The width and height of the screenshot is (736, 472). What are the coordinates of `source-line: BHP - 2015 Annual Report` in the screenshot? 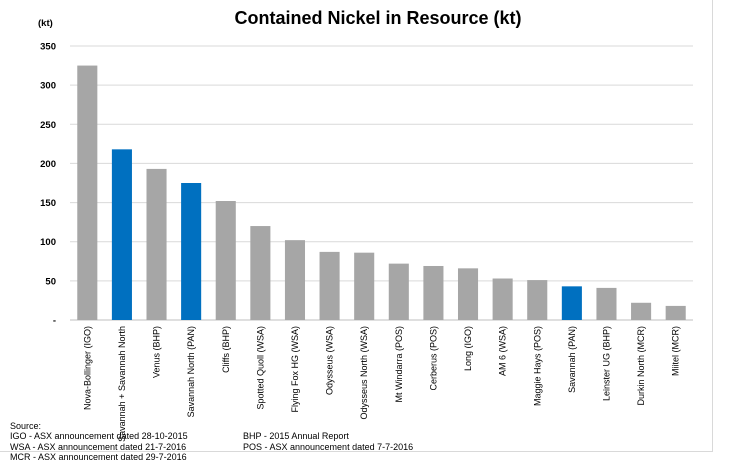 It's located at (296, 436).